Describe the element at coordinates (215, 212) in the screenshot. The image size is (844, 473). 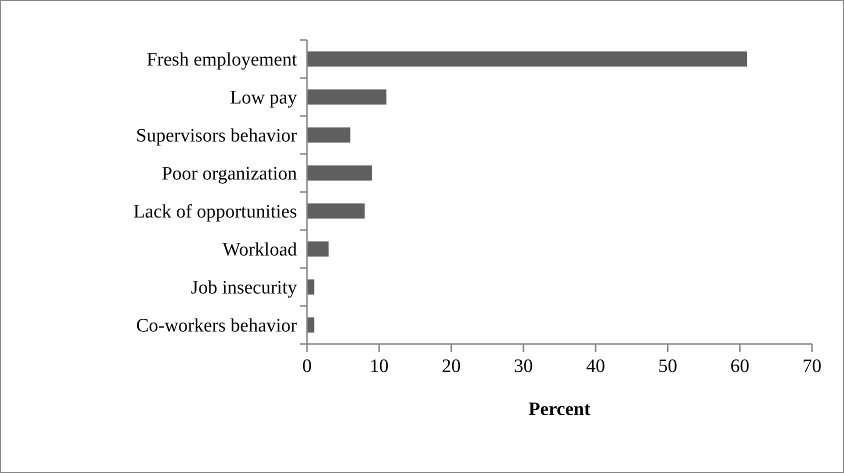
I see `y-tick-label: Lack of opportunities` at that location.